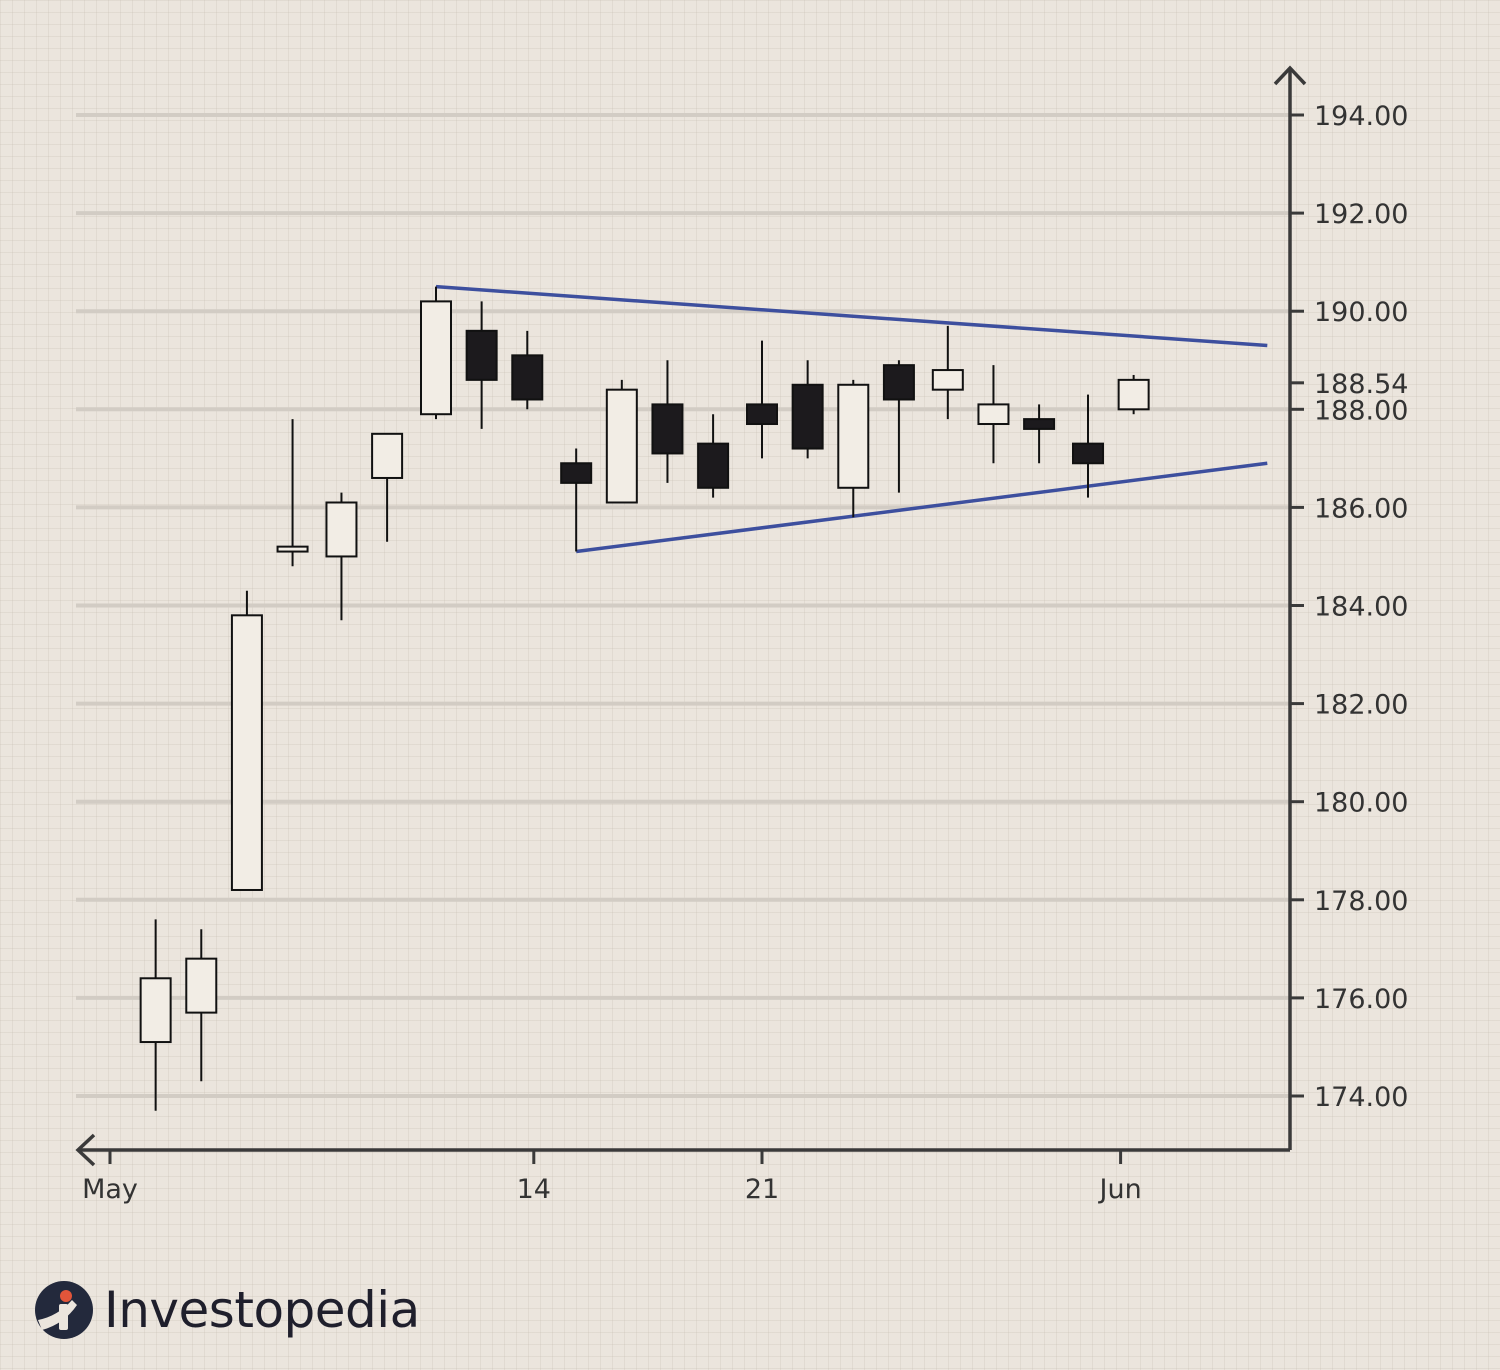 This screenshot has height=1370, width=1500. What do you see at coordinates (1361, 803) in the screenshot?
I see `y-tick-label: 180.00` at bounding box center [1361, 803].